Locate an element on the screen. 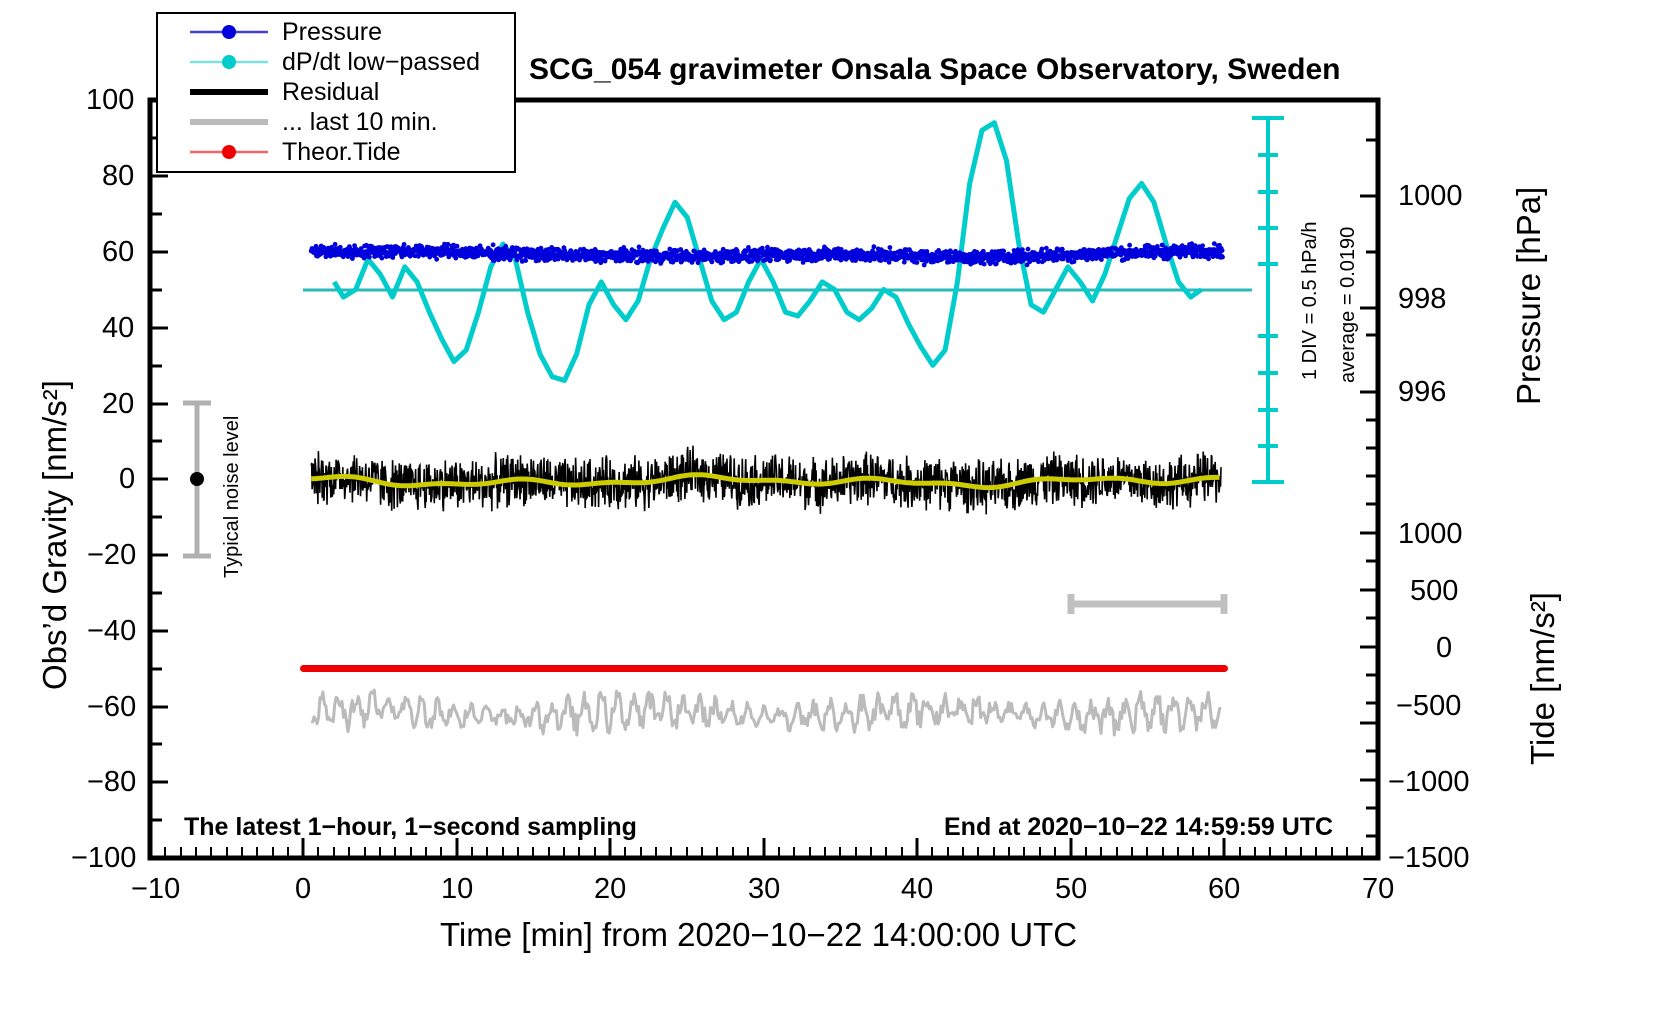  y-left-tick-40: 40 is located at coordinates (118, 328).